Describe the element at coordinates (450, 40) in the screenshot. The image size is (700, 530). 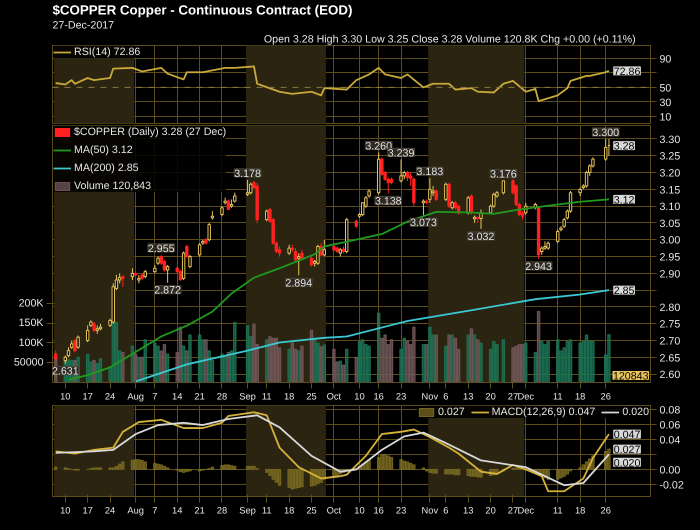
I see `annotation: Open 3.28 High 3.30 Low 3.25 Close 3.28 Volume 120.8K Chg +0.00 (+0.11%)` at that location.